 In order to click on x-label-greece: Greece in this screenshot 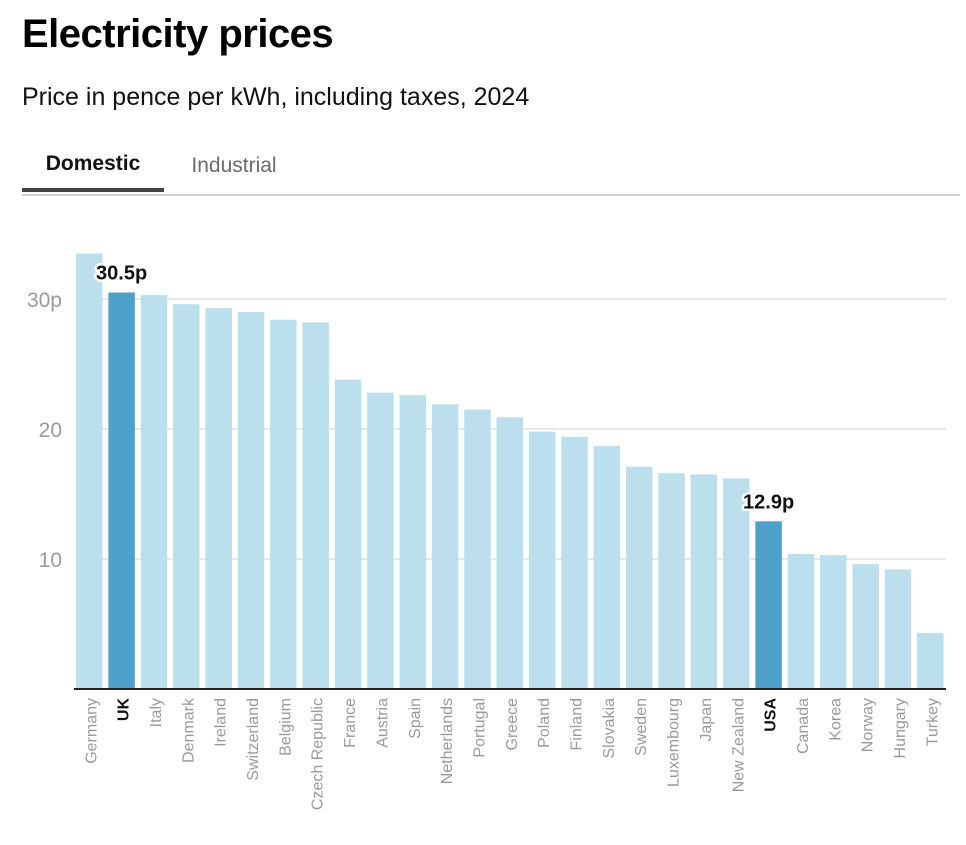, I will do `click(512, 724)`.